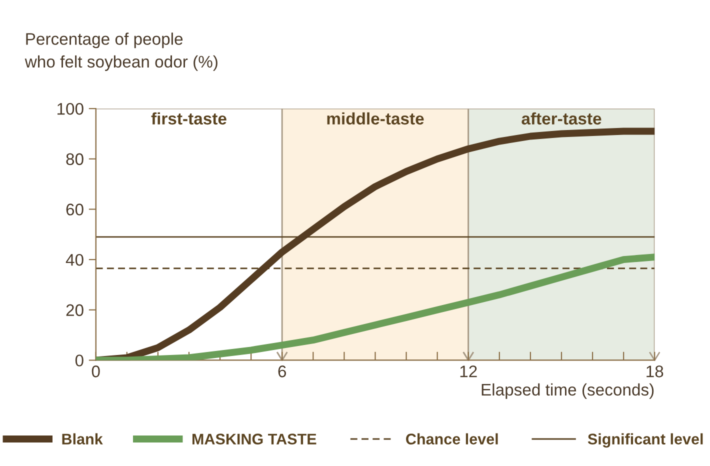 Image resolution: width=710 pixels, height=466 pixels. What do you see at coordinates (188, 118) in the screenshot?
I see `band-label: first-taste` at bounding box center [188, 118].